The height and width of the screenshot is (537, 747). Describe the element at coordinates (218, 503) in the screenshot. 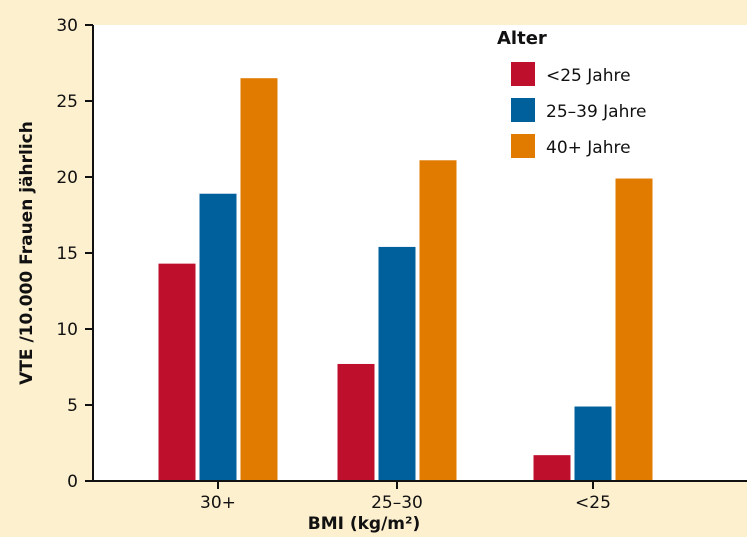

I see `x-tick-label: 30+` at that location.